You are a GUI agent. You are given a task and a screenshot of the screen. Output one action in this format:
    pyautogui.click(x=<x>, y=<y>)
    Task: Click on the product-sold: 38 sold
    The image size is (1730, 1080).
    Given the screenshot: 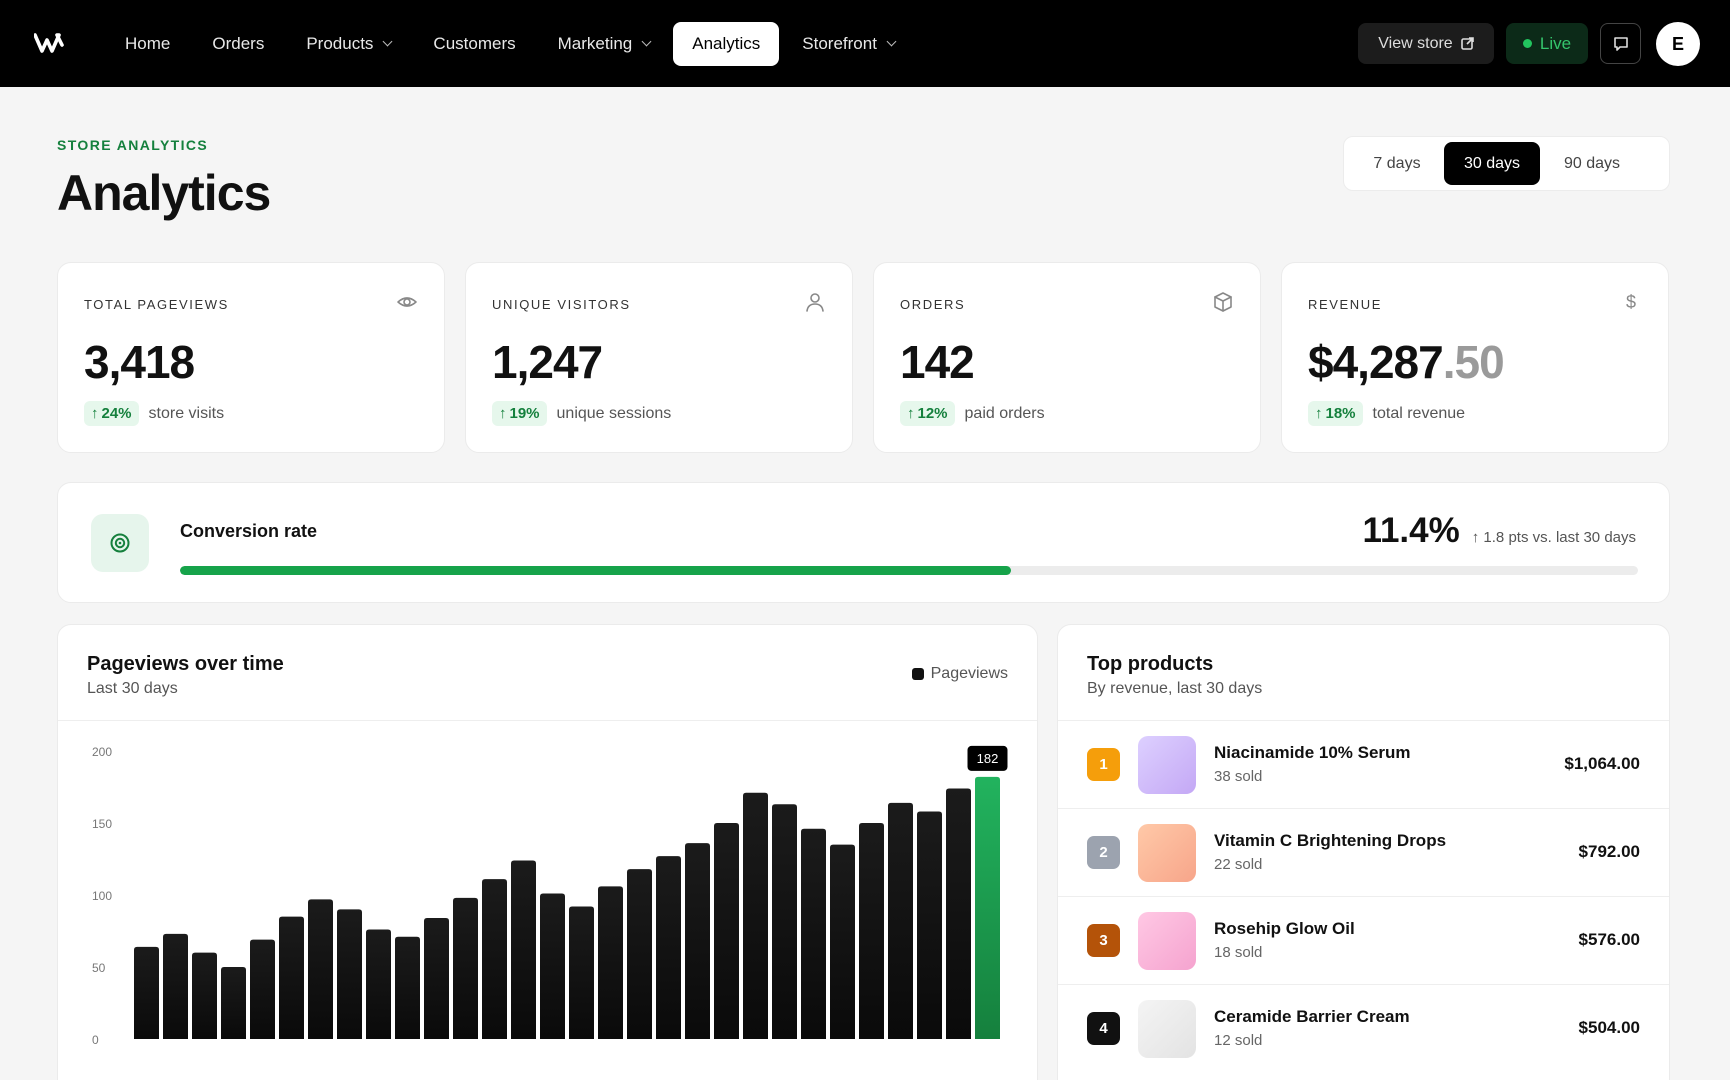 What is the action you would take?
    pyautogui.click(x=1238, y=776)
    